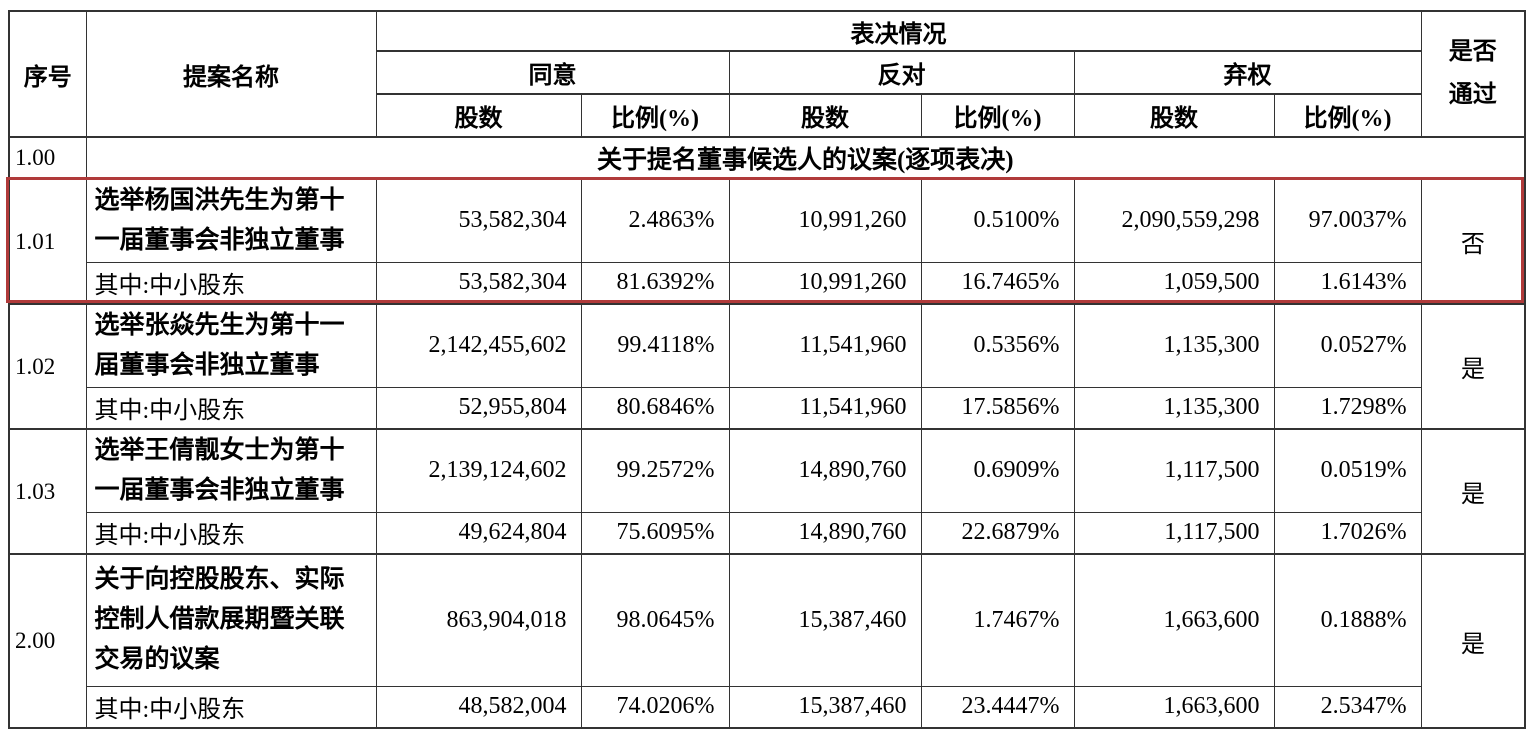  What do you see at coordinates (1347, 470) in the screenshot?
I see `abstain-ratio-cell: 0.0519%` at bounding box center [1347, 470].